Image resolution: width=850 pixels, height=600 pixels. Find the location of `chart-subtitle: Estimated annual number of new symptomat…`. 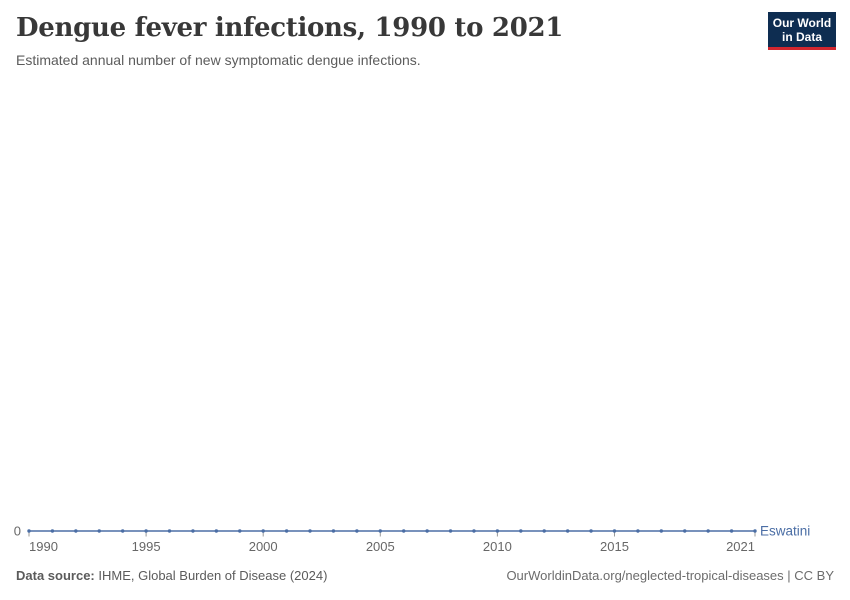

chart-subtitle: Estimated annual number of new symptomat… is located at coordinates (218, 60).